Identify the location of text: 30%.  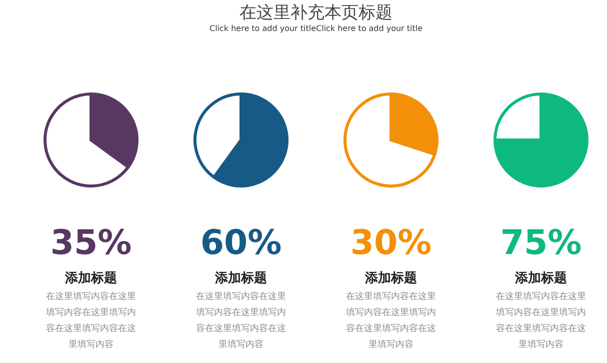
(391, 243).